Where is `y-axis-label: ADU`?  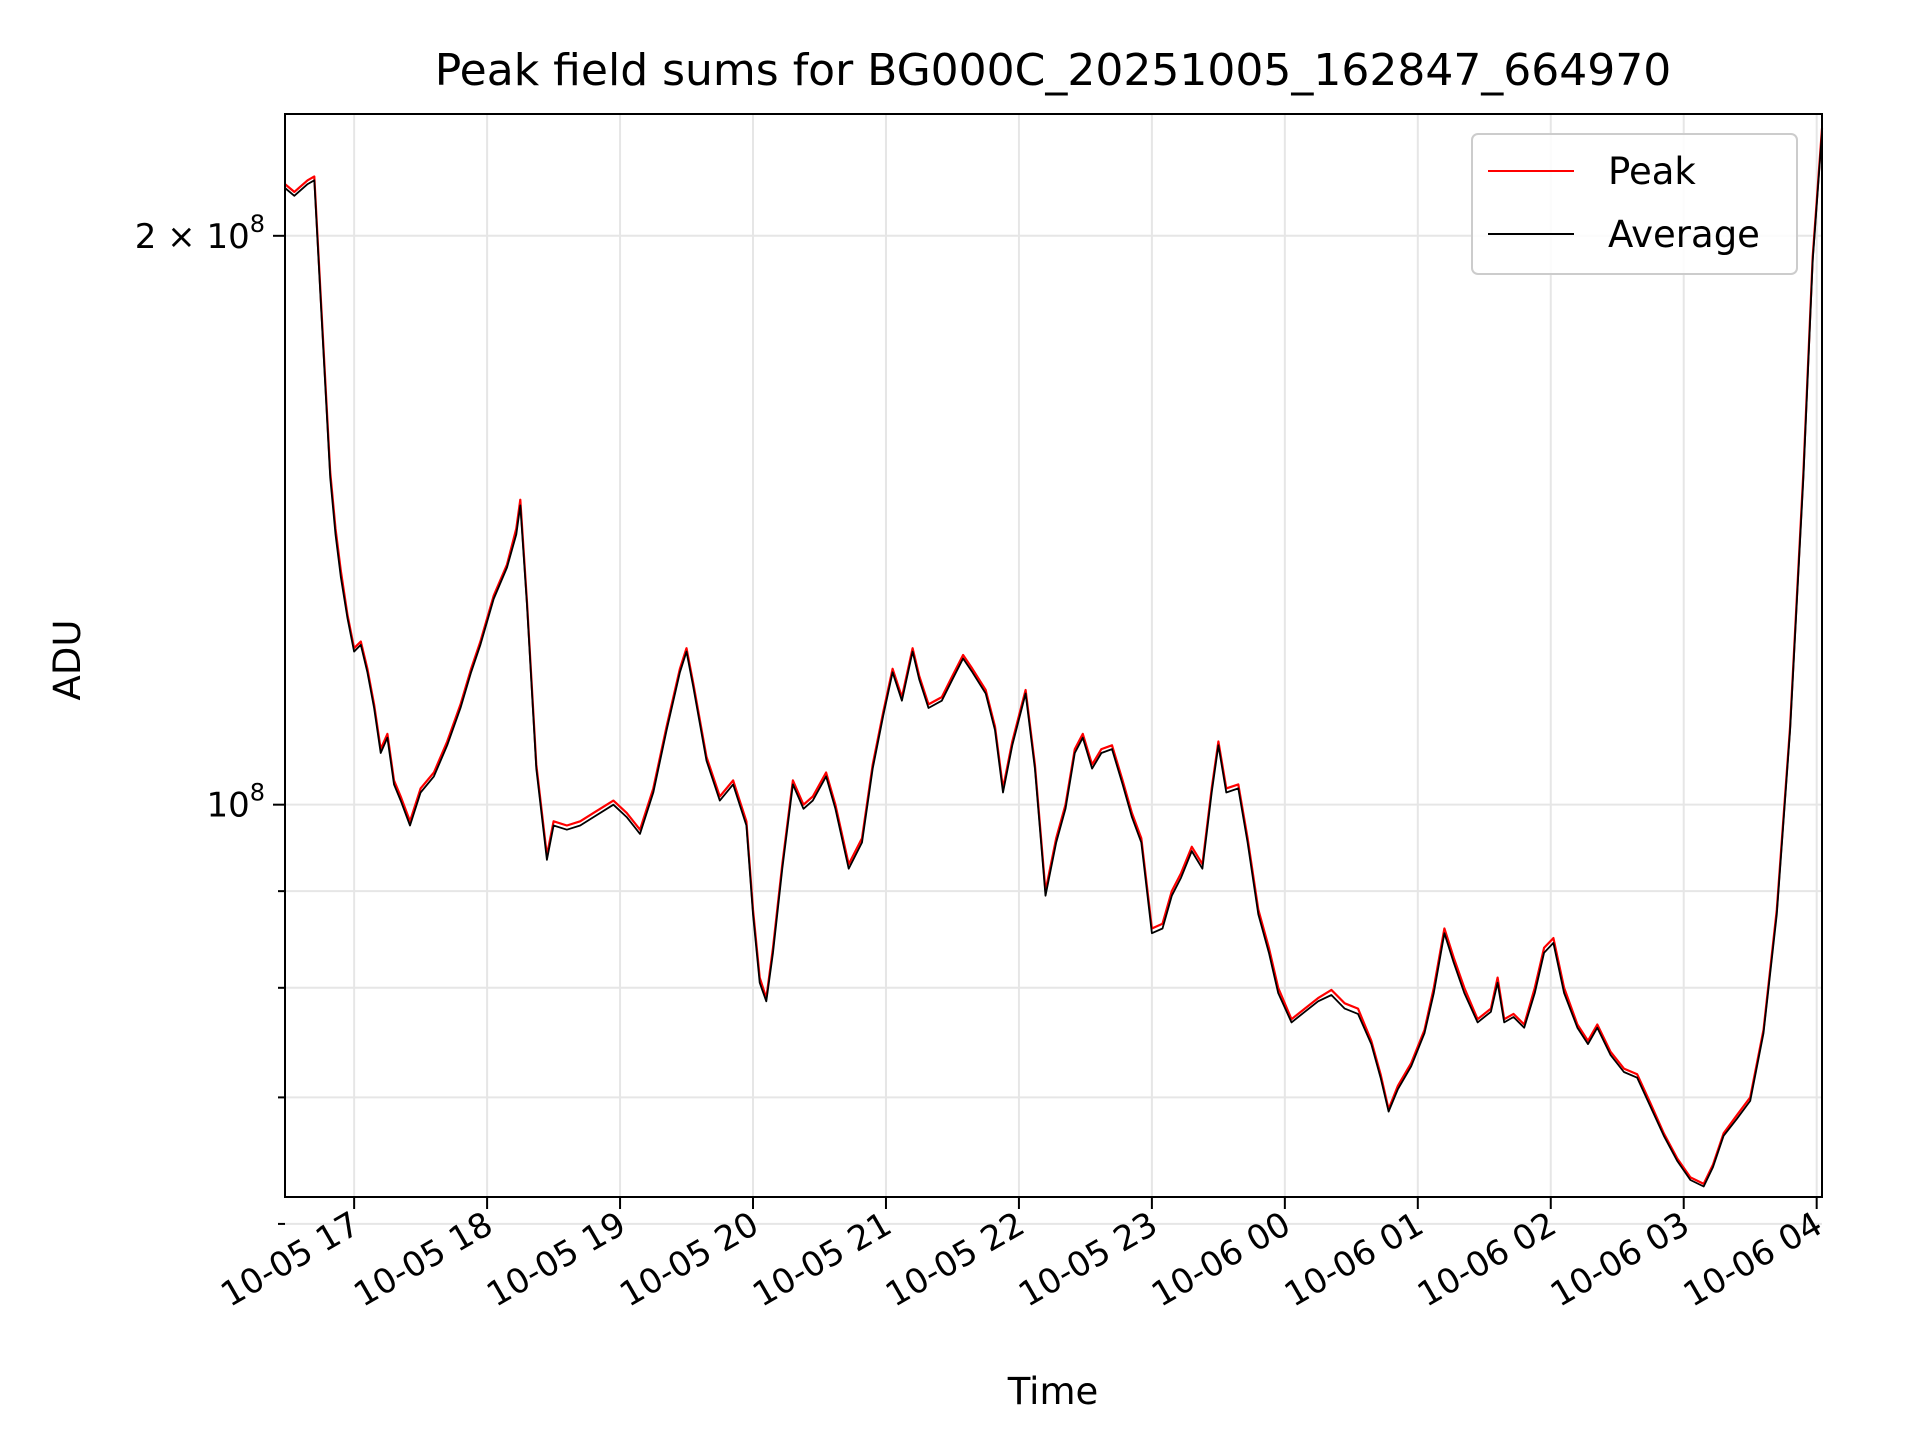 y-axis-label: ADU is located at coordinates (67, 660).